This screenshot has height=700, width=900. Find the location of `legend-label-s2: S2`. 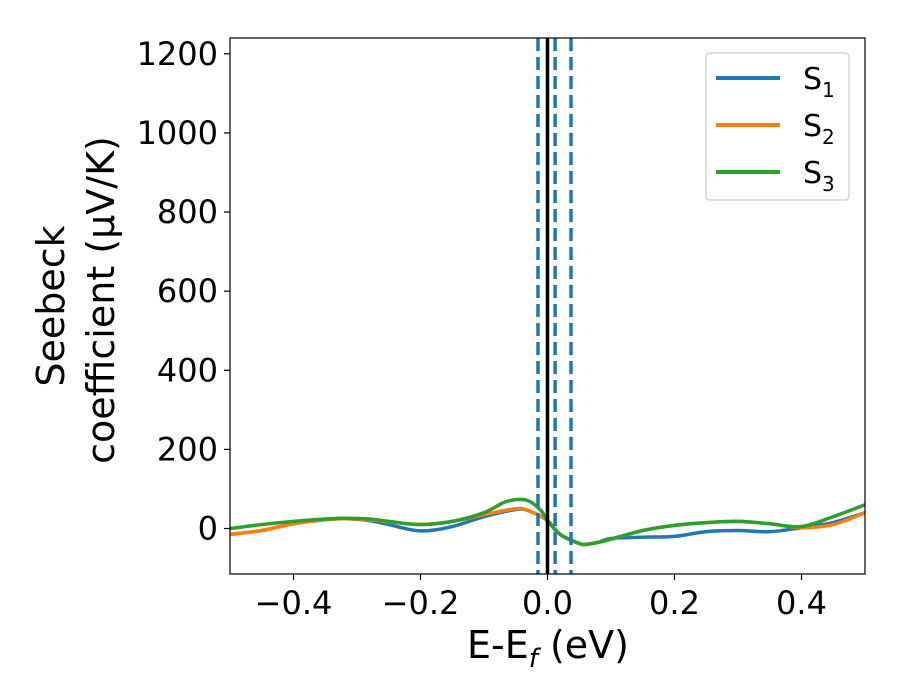

legend-label-s2: S2 is located at coordinates (819, 129).